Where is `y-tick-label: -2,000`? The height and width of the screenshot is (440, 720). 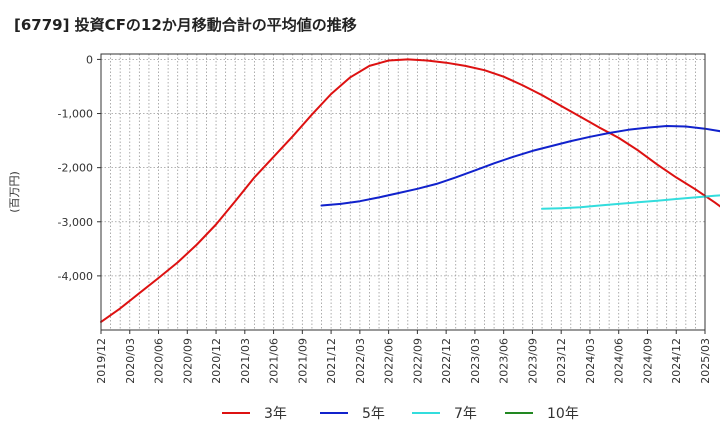 y-tick-label: -2,000 is located at coordinates (75, 168).